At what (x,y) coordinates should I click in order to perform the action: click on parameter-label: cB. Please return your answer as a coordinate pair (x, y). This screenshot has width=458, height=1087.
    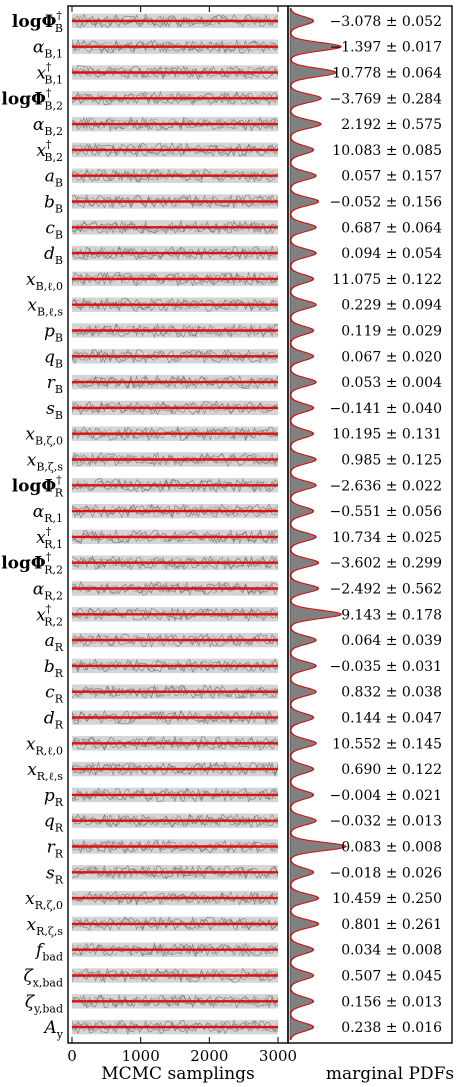
    Looking at the image, I should click on (54, 229).